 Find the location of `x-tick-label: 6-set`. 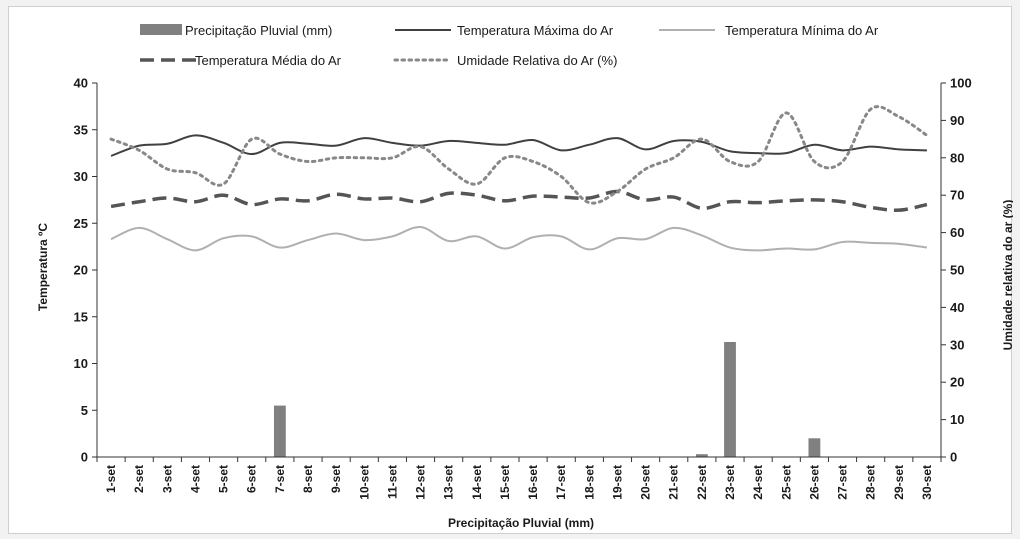

x-tick-label: 6-set is located at coordinates (252, 479).